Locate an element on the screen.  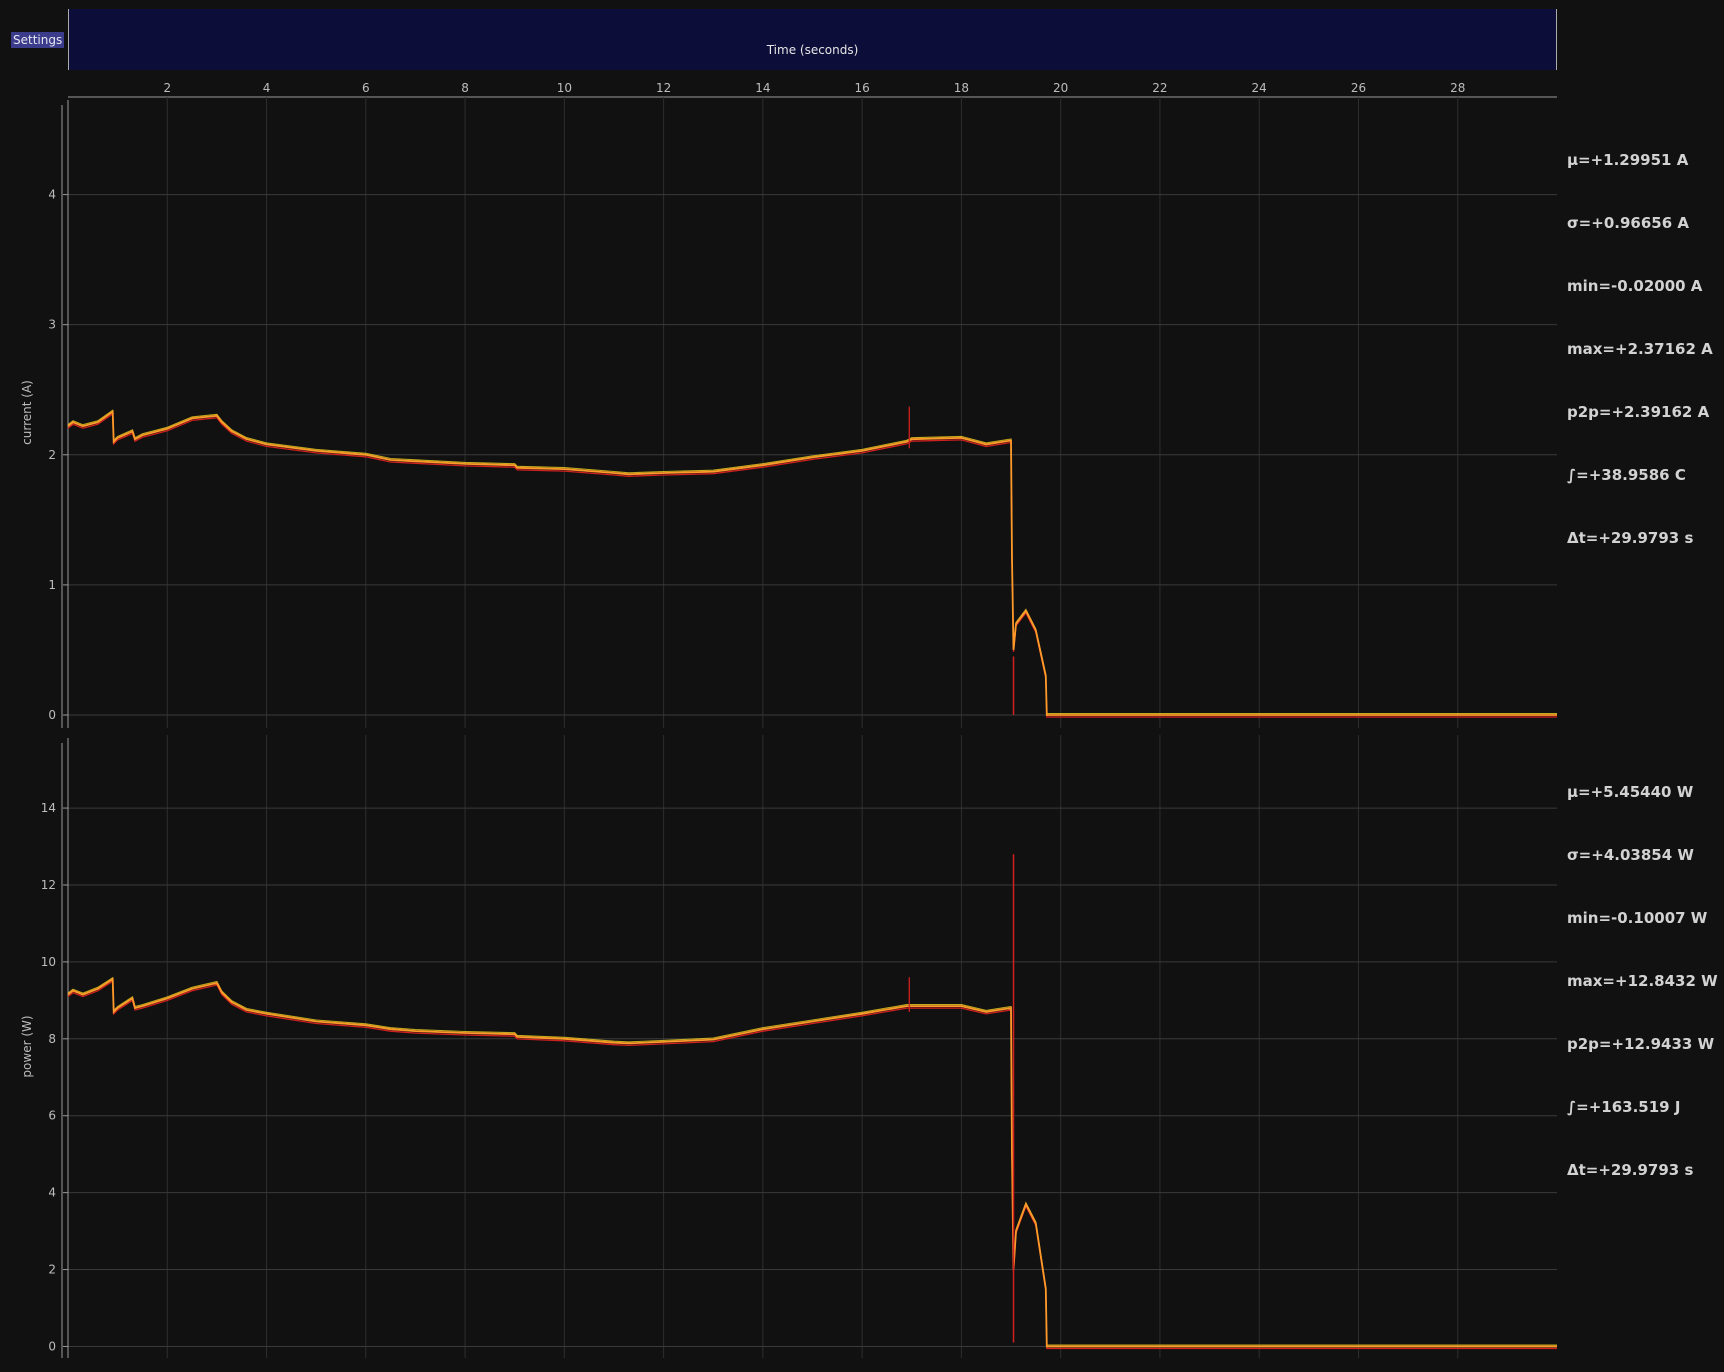
time-tick-label: 12 is located at coordinates (663, 88).